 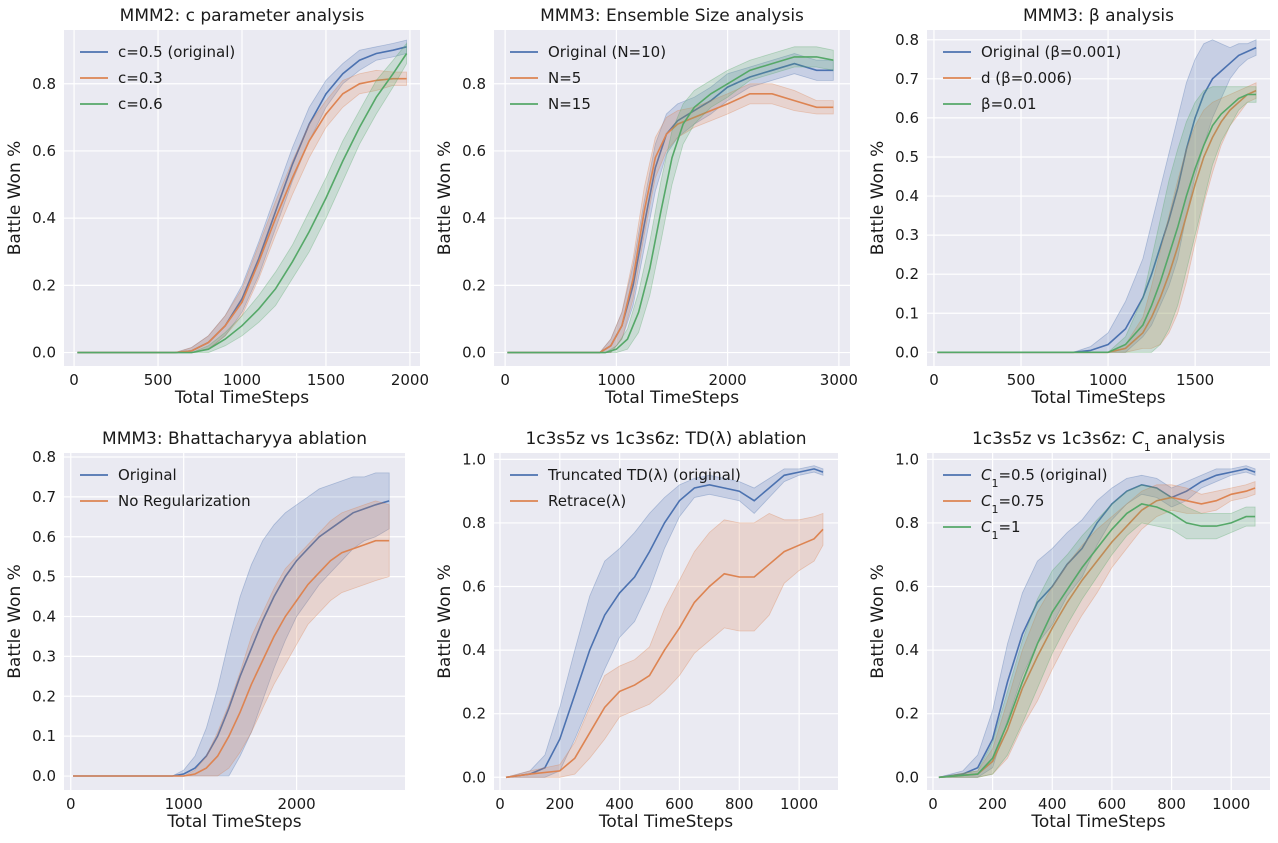 What do you see at coordinates (140, 104) in the screenshot?
I see `legend-label: c=0.6` at bounding box center [140, 104].